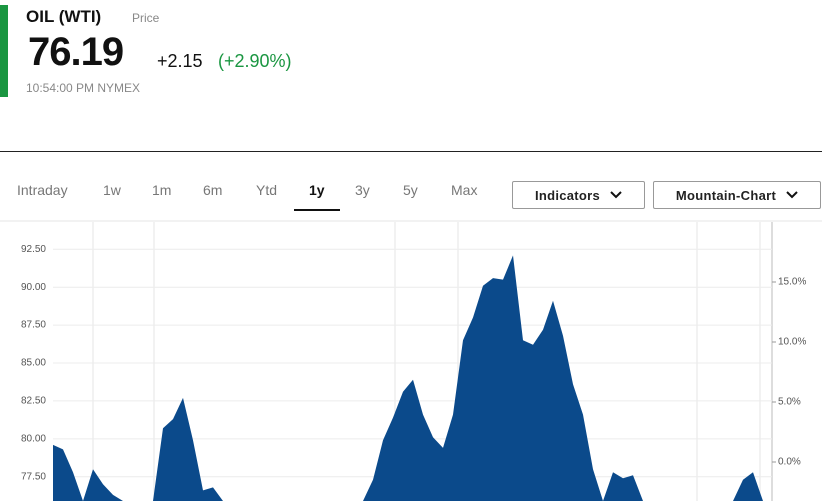 Image resolution: width=827 pixels, height=501 pixels. I want to click on tab: 6m, so click(213, 190).